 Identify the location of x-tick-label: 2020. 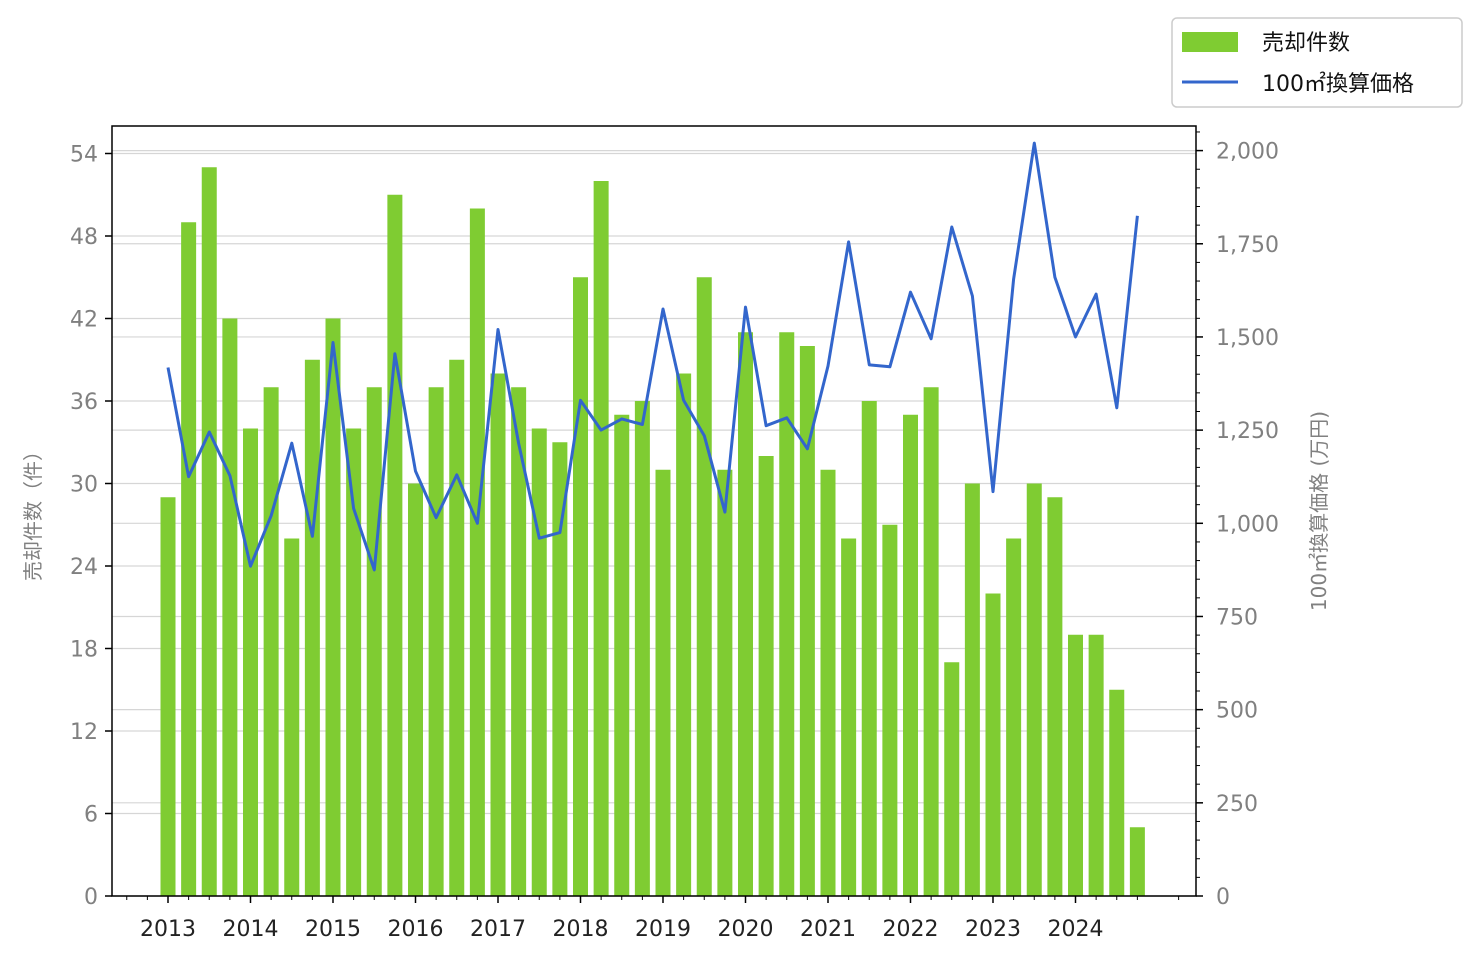
(746, 929).